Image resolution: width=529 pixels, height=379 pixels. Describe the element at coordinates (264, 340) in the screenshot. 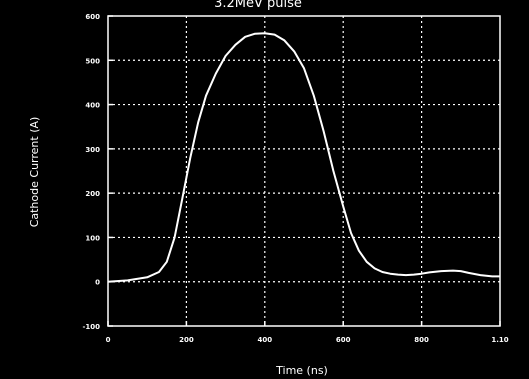

I see `x-tick-label: 400` at that location.